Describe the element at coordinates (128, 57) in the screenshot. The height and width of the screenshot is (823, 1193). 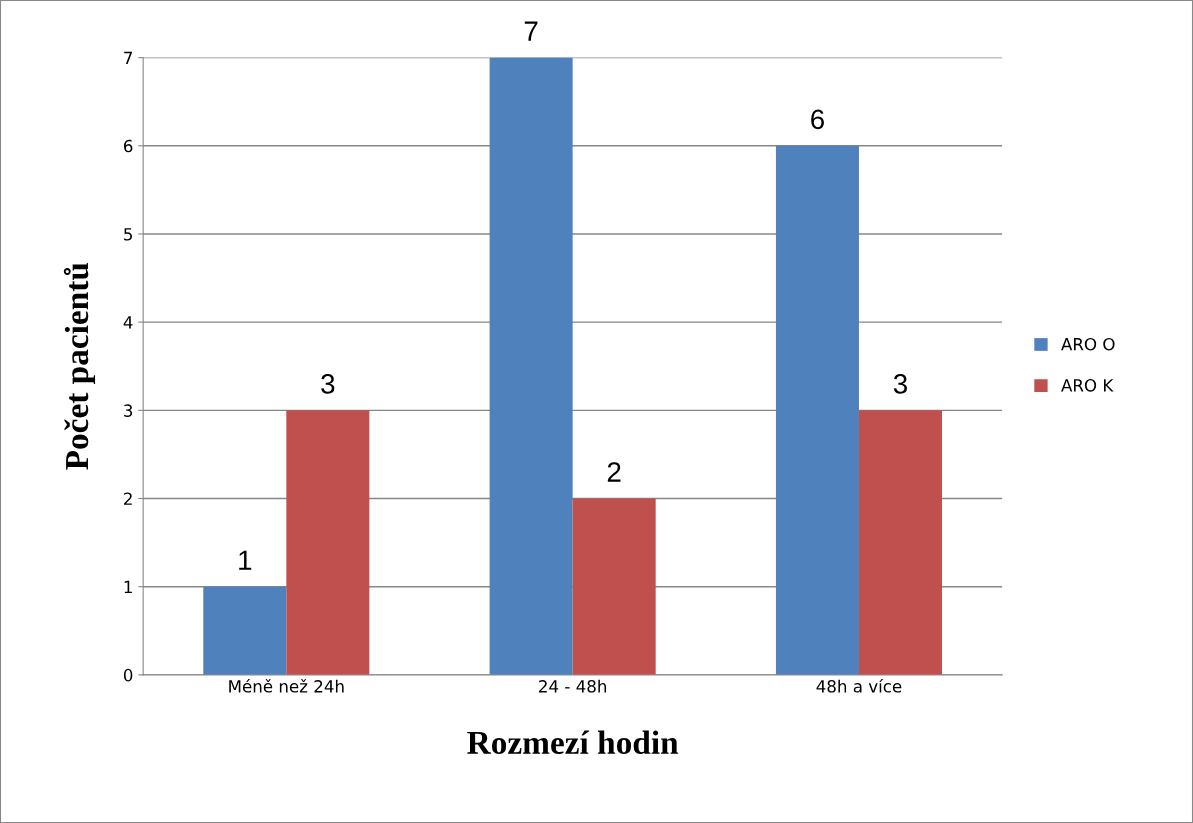
I see `y-tick-label: 7` at that location.